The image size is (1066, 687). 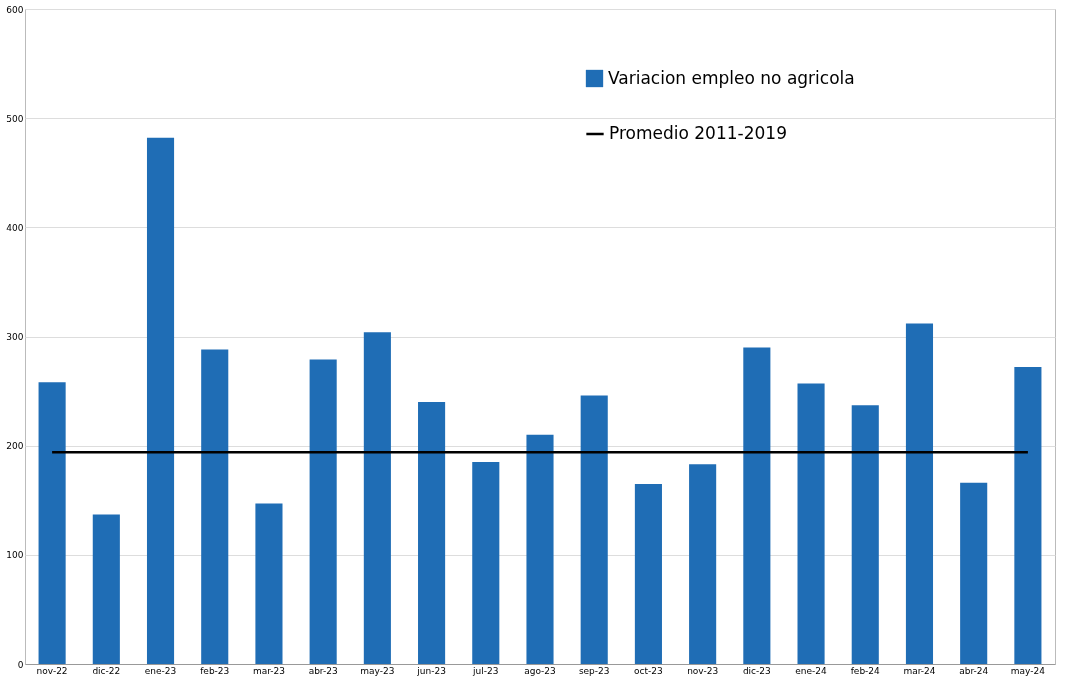 I want to click on y-tick-label: 500, so click(x=15, y=118).